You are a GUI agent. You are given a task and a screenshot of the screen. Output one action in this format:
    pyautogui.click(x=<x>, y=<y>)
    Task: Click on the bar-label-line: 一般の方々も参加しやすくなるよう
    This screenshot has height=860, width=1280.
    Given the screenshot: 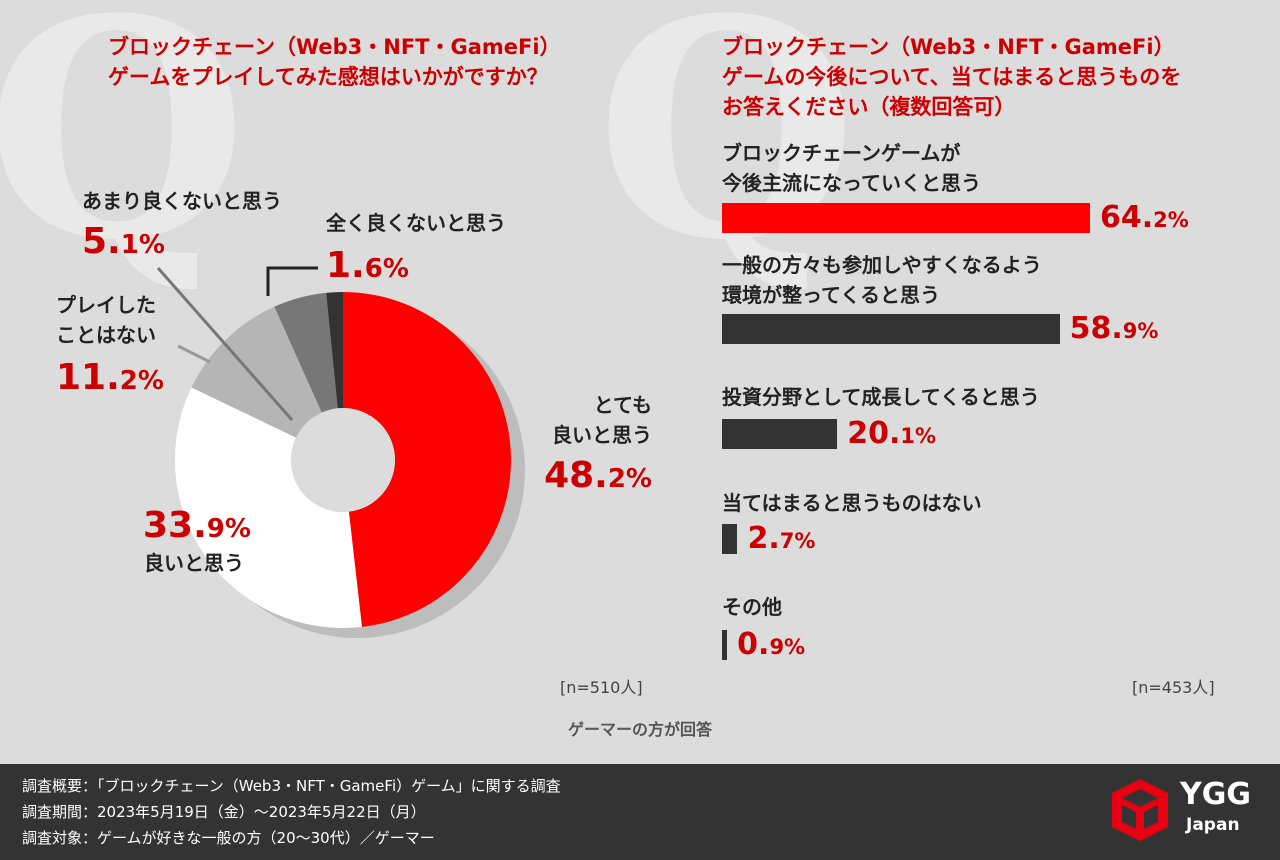 What is the action you would take?
    pyautogui.click(x=882, y=265)
    